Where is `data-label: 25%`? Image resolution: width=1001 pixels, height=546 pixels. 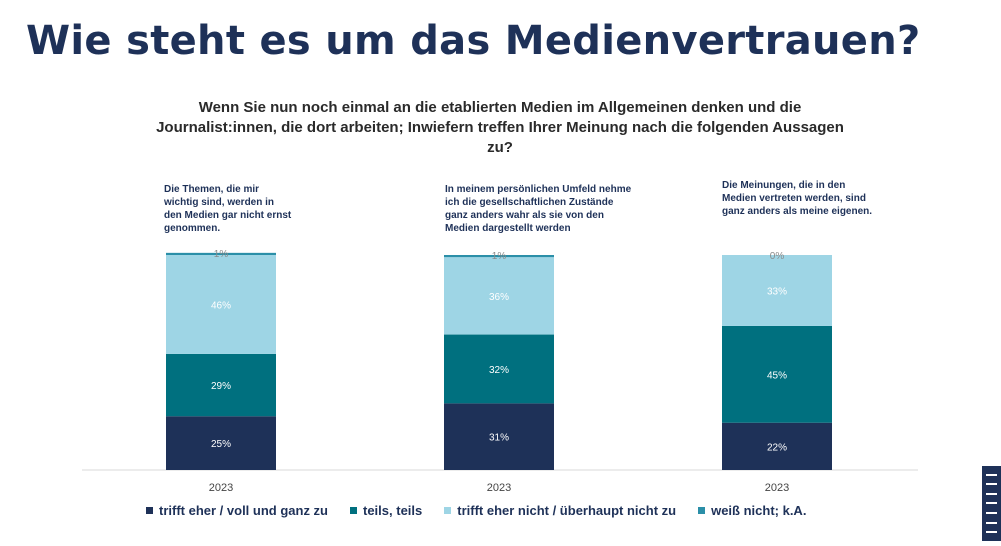
data-label: 25% is located at coordinates (221, 444).